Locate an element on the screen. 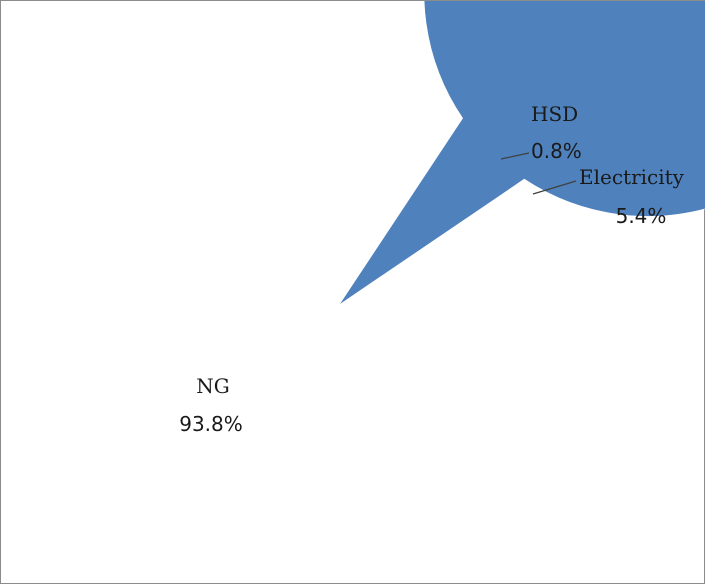 The image size is (705, 585). slice-percent-electricity: 5.4% is located at coordinates (641, 216).